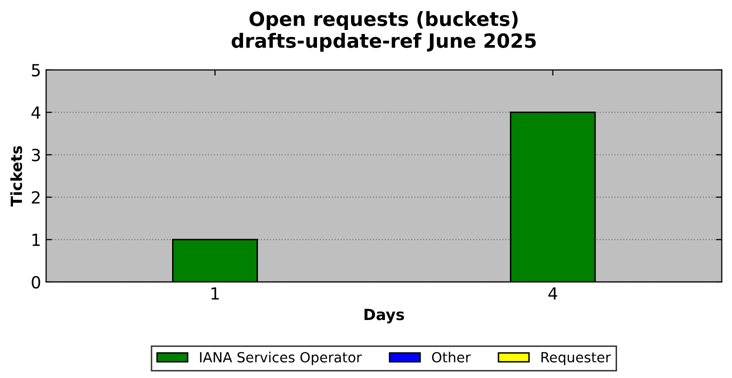 Image resolution: width=732 pixels, height=378 pixels. What do you see at coordinates (36, 197) in the screenshot?
I see `y-tick-label: 2` at bounding box center [36, 197].